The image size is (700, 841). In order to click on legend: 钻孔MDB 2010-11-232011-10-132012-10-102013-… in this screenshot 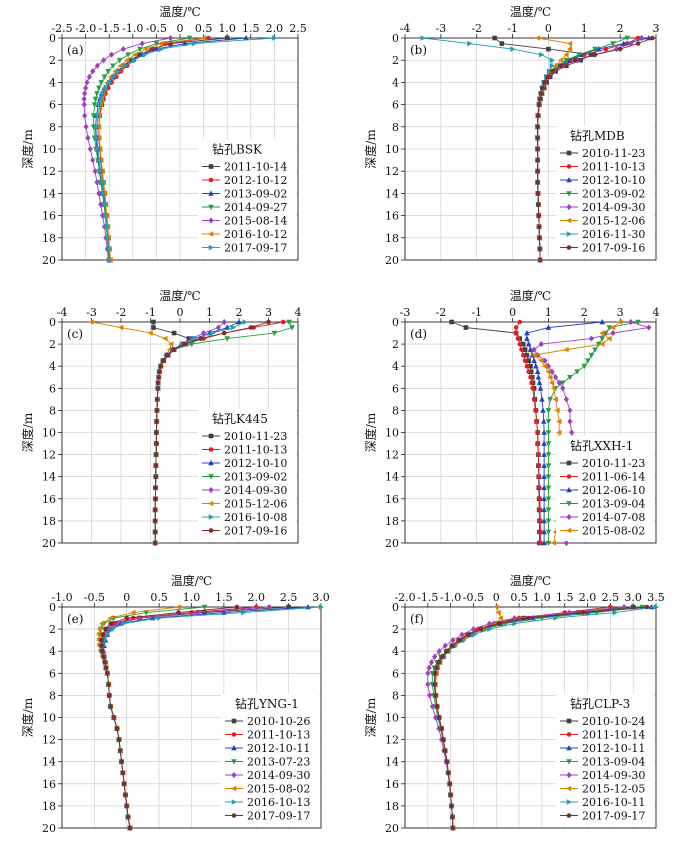, I will do `click(605, 192)`.